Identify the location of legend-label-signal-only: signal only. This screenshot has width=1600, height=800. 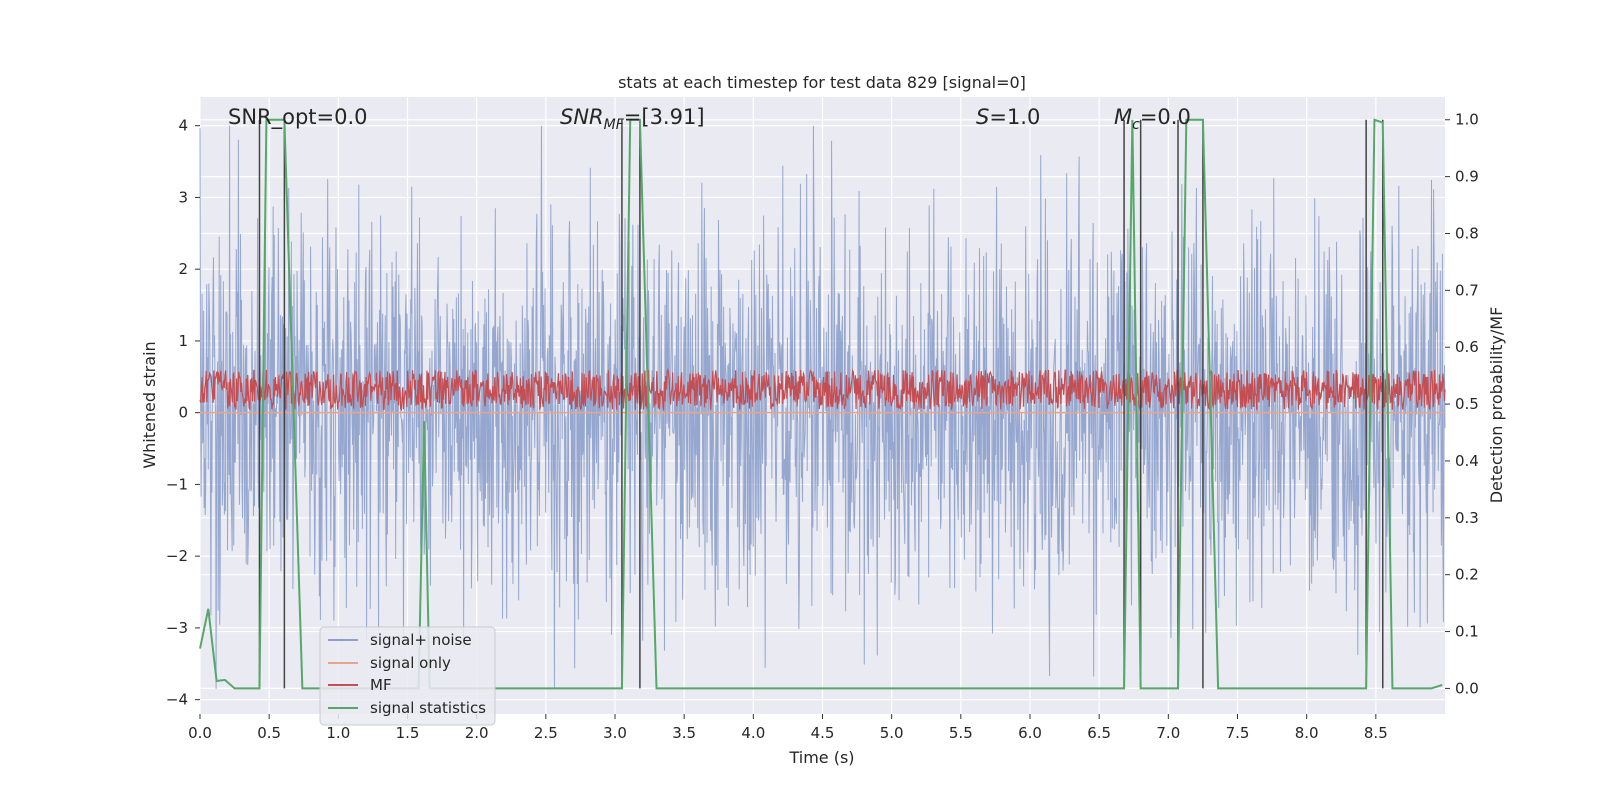
(410, 663).